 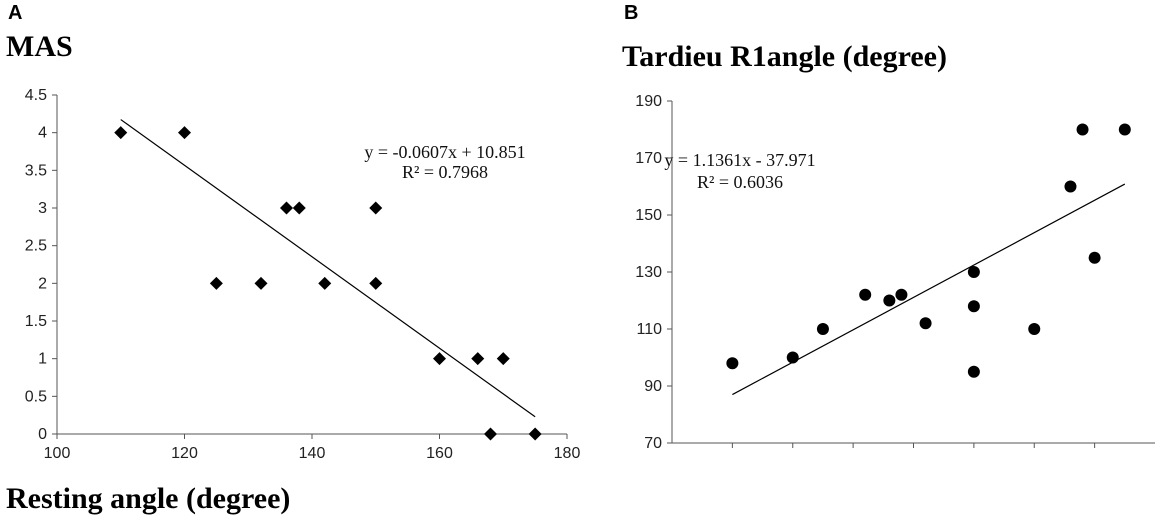 I want to click on chart-a-r-squared: R² = 0.7968, so click(x=445, y=172).